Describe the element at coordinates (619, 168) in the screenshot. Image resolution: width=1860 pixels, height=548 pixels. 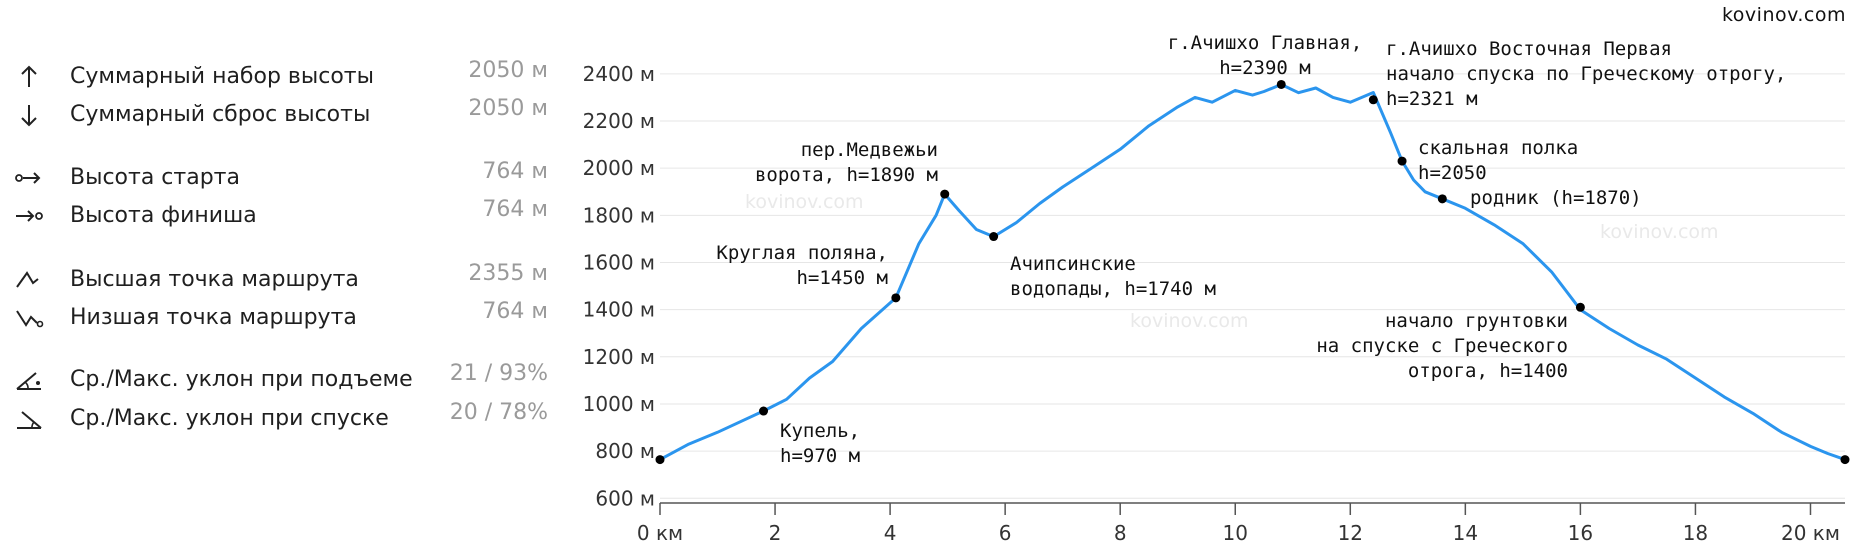
I see `y-tick-label: 2000 м` at that location.